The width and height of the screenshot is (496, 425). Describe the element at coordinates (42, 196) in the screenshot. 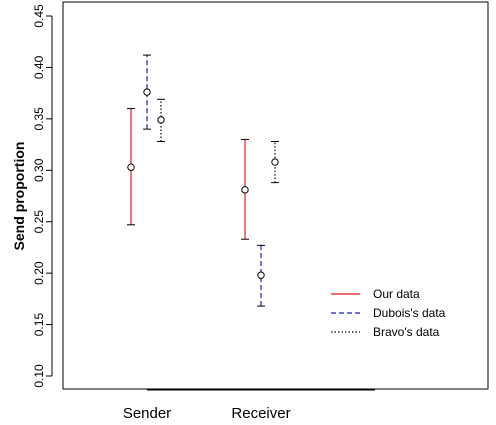

I see `y-axis: 0.10 0.15 0.20 0.25 0.30 0.35 0.40 0.45` at that location.